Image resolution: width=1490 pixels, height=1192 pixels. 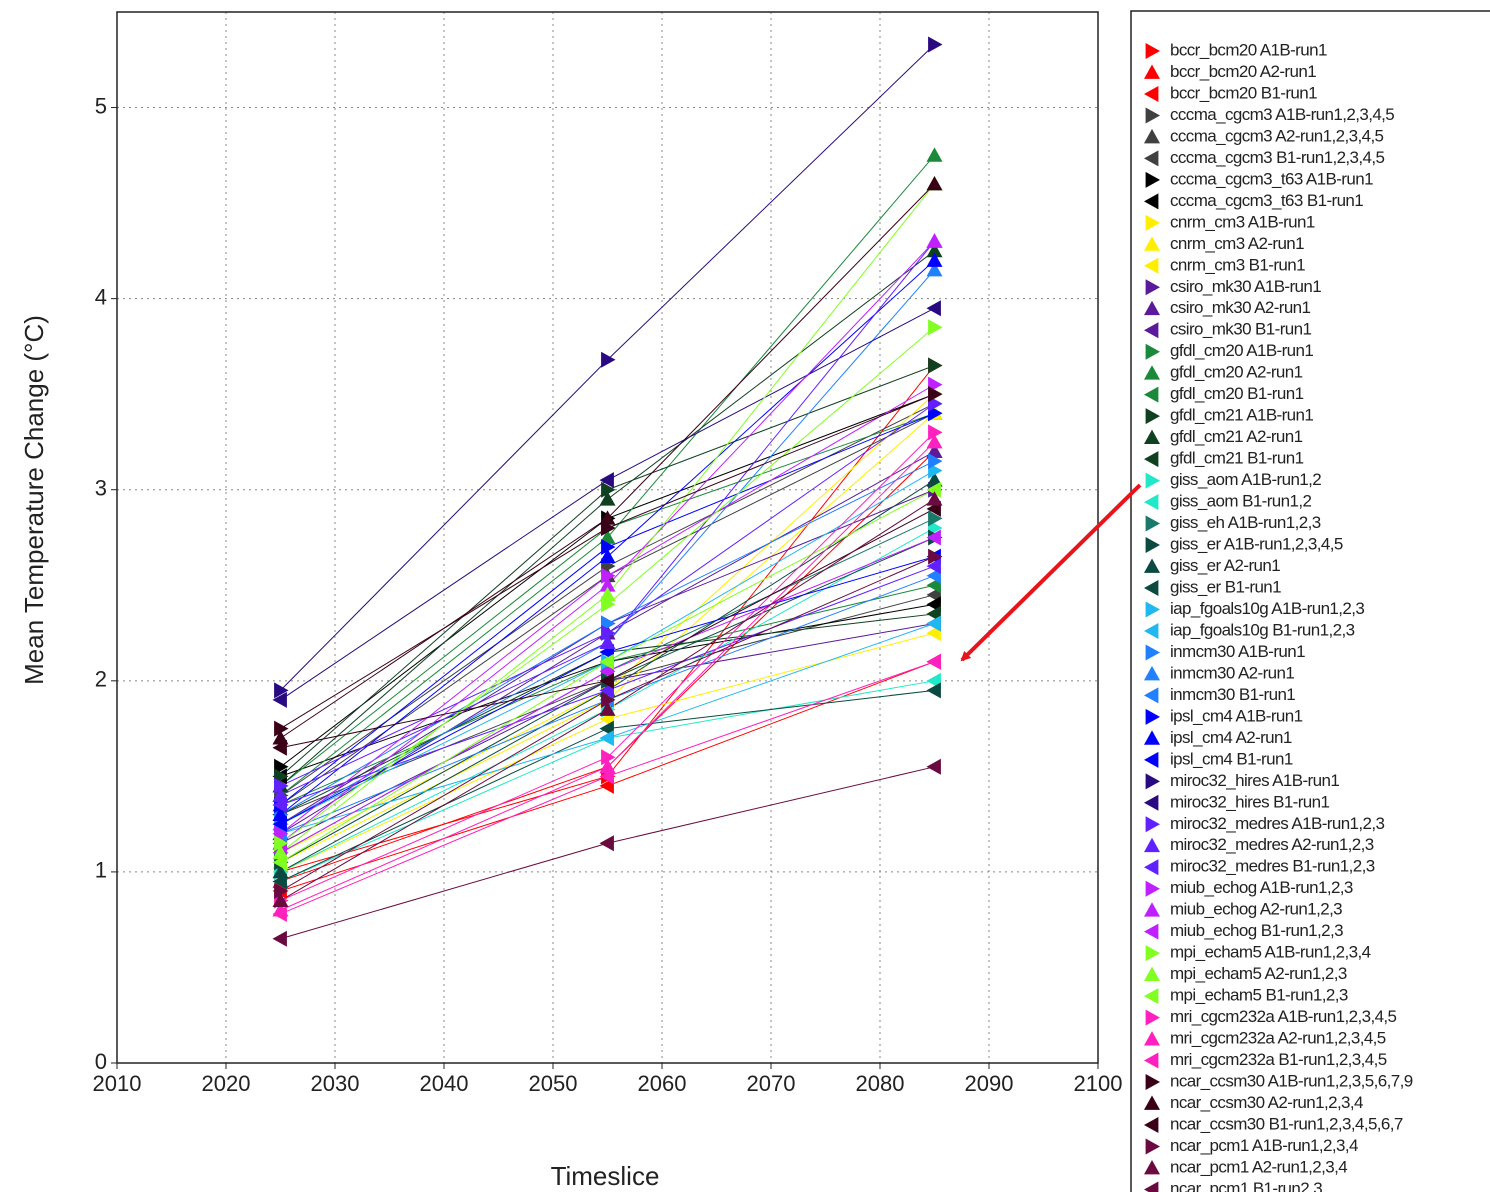 What do you see at coordinates (1240, 329) in the screenshot?
I see `legend-label: csiro_mk30 B1-run1` at bounding box center [1240, 329].